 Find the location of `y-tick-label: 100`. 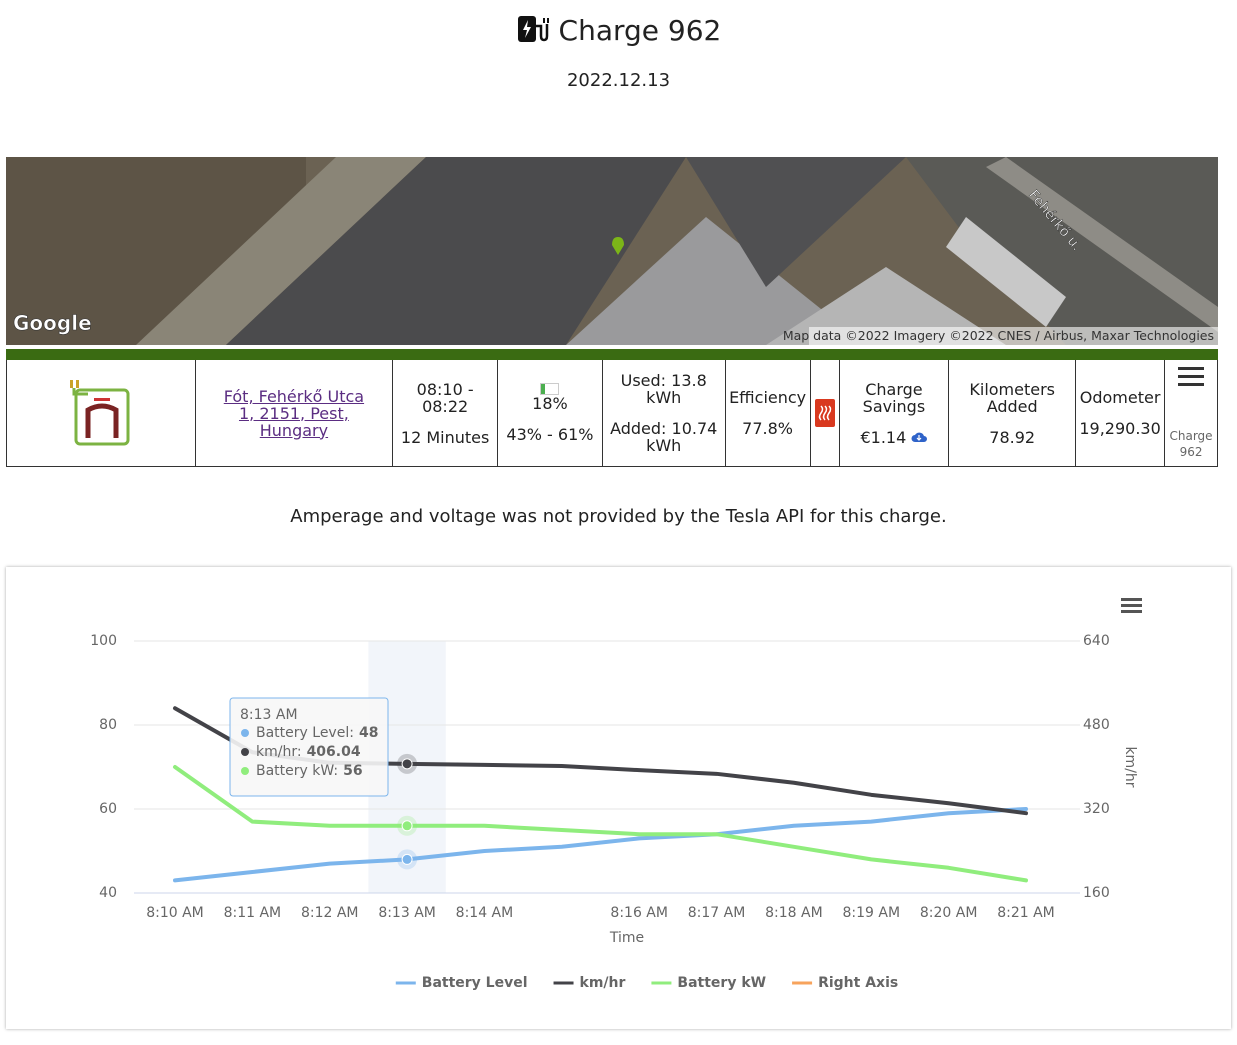

y-tick-label: 100 is located at coordinates (103, 641).